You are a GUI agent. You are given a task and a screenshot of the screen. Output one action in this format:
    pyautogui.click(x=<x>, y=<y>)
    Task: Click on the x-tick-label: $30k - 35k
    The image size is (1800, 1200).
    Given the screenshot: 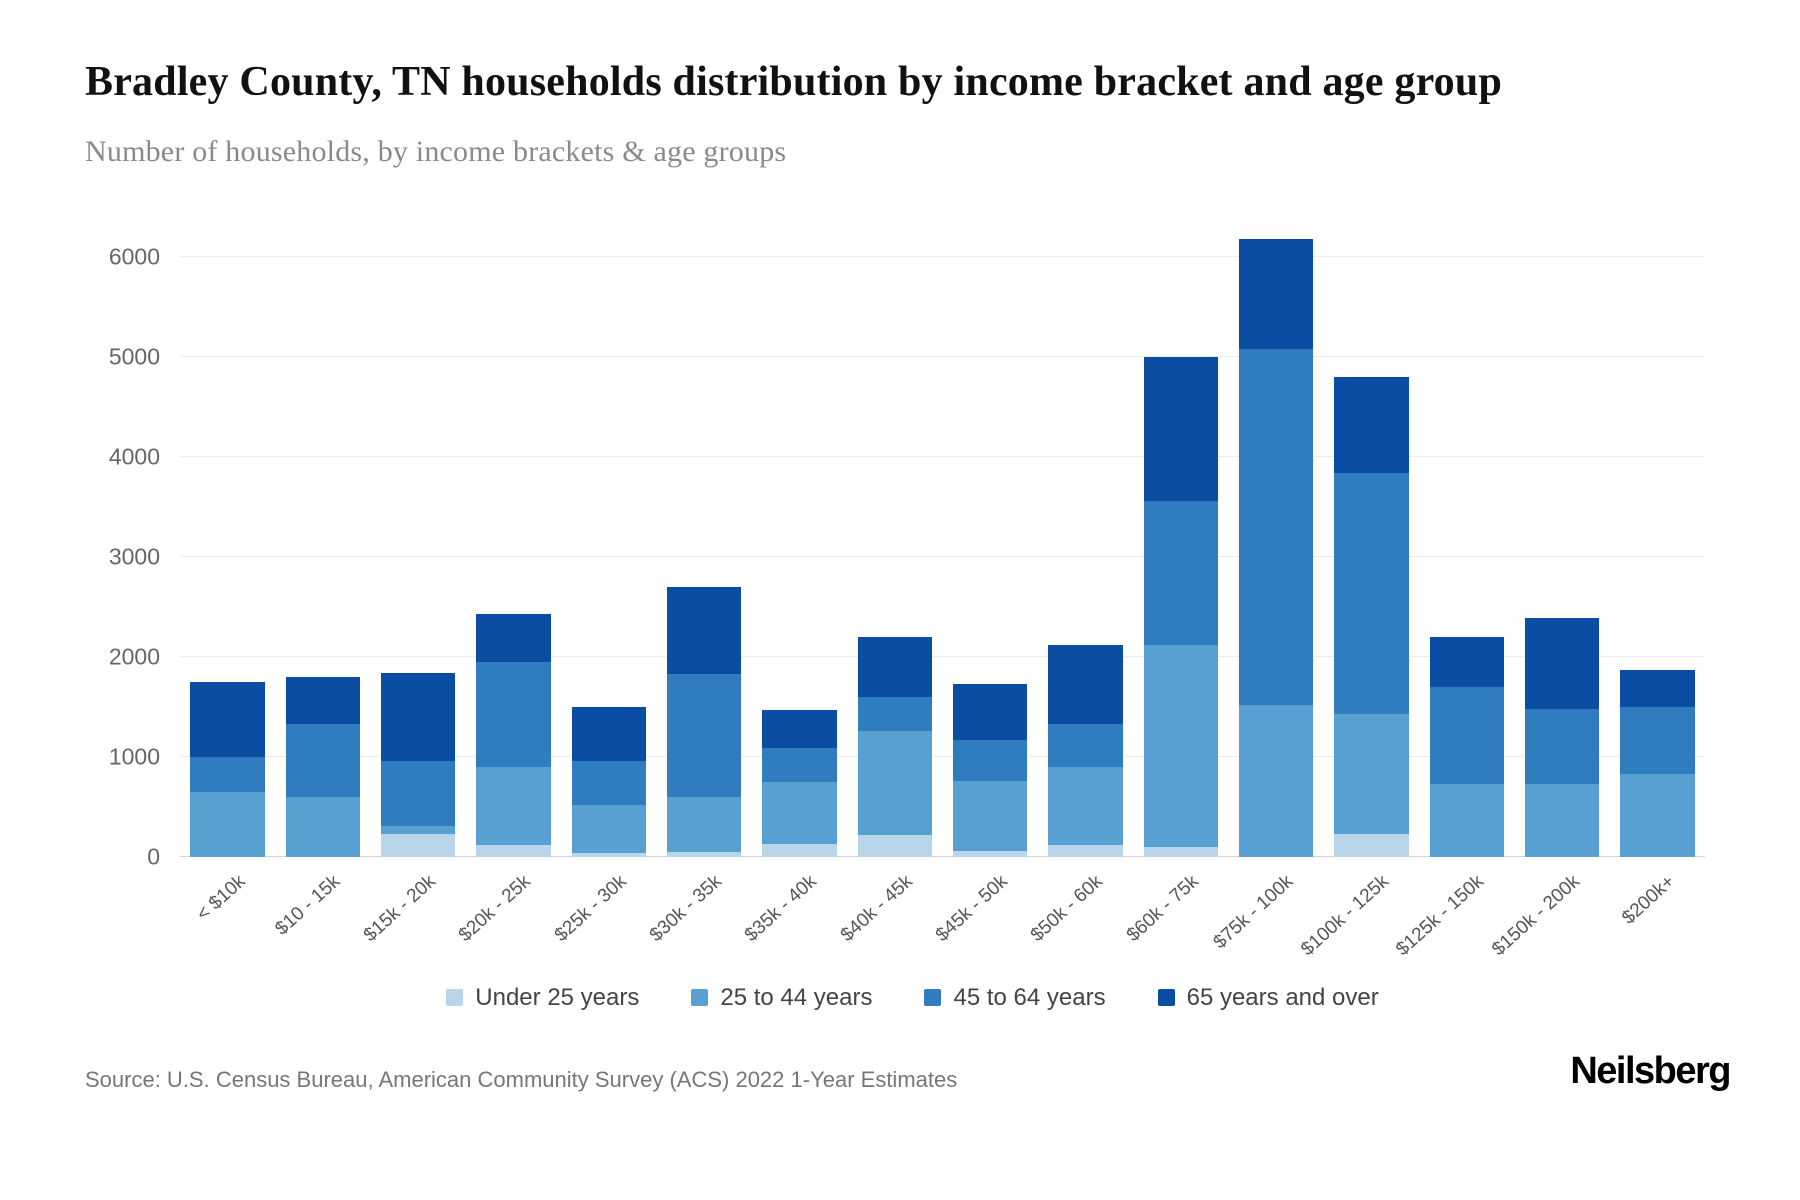 What is the action you would take?
    pyautogui.click(x=685, y=908)
    